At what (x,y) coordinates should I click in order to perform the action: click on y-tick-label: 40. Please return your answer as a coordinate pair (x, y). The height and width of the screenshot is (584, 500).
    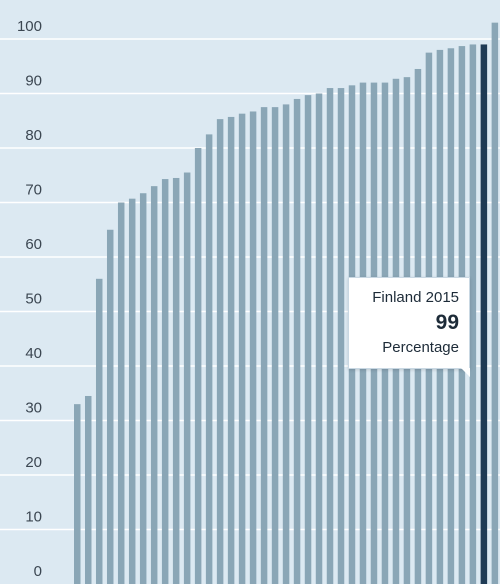
    Looking at the image, I should click on (33, 353).